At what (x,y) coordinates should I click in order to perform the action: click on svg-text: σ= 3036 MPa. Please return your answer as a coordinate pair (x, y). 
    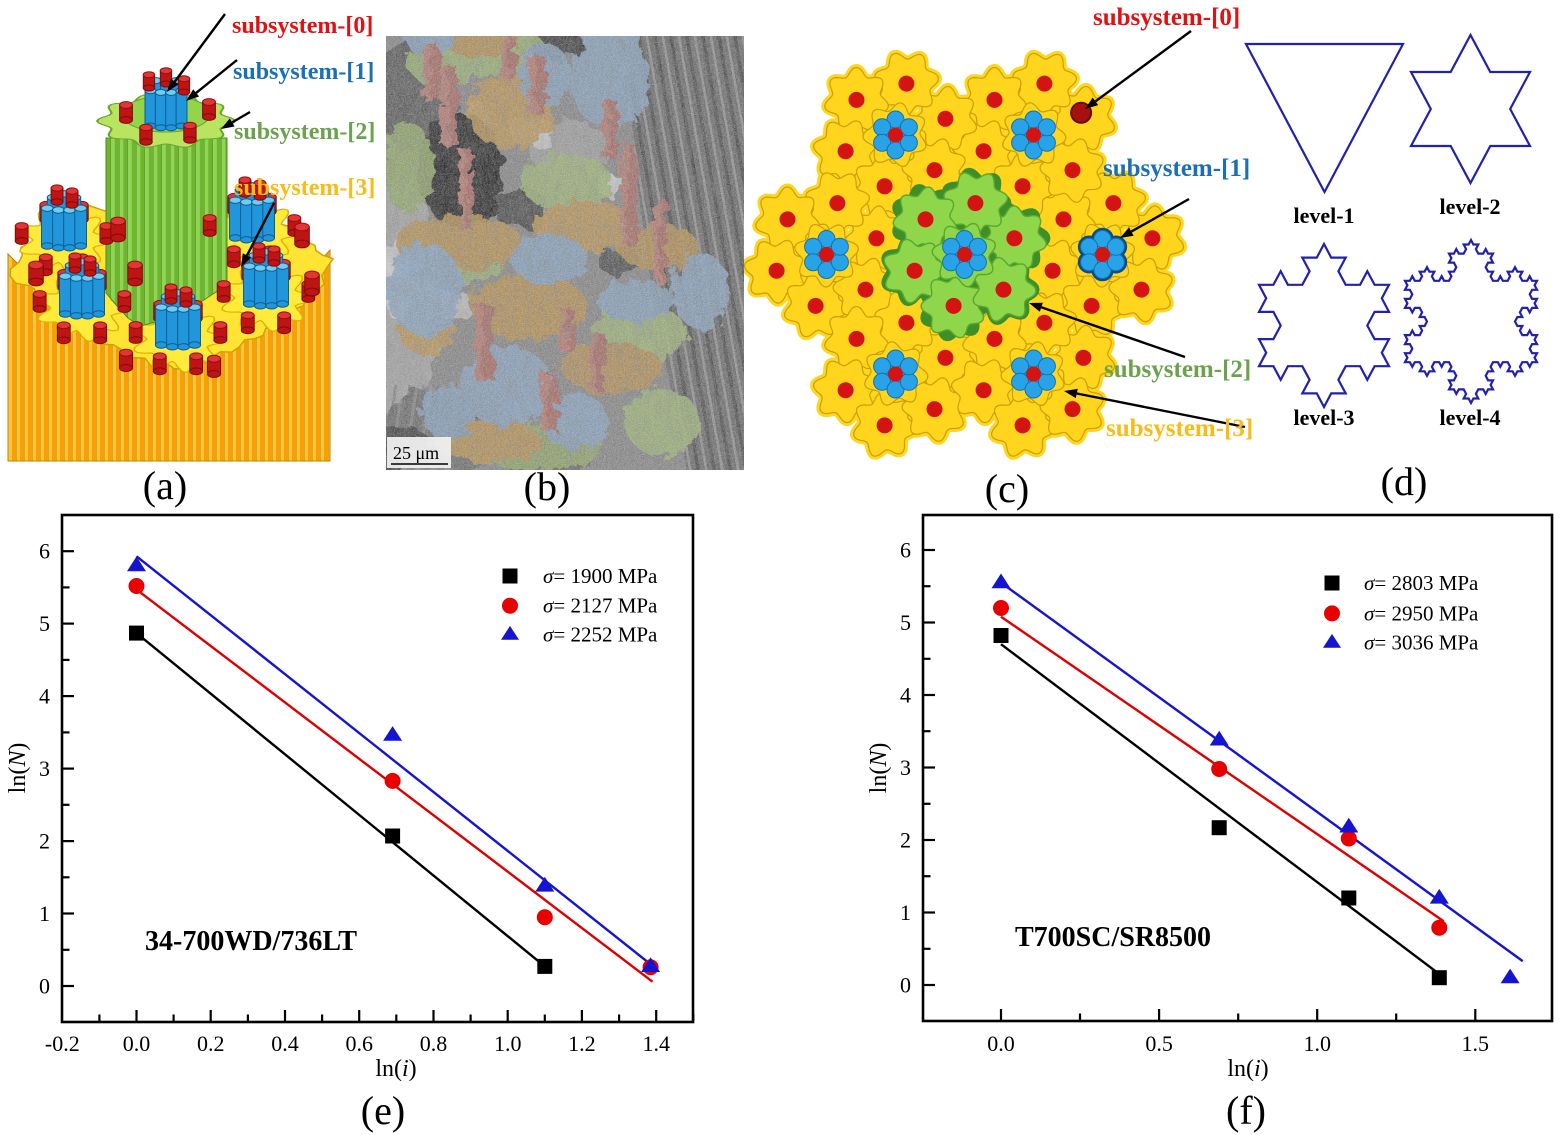
    Looking at the image, I should click on (1421, 643).